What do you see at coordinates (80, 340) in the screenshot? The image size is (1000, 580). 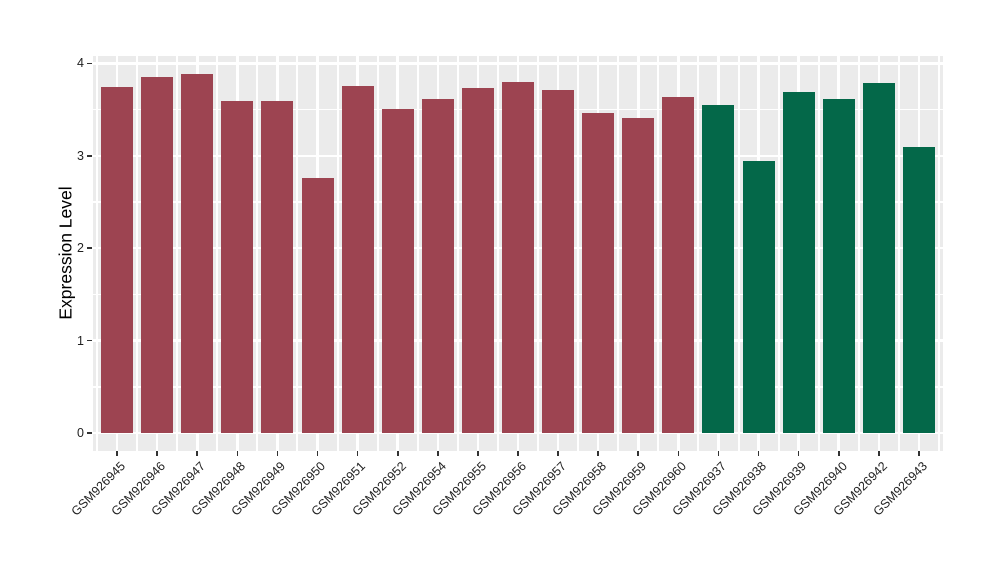 I see `y-tick-label-1: 1` at bounding box center [80, 340].